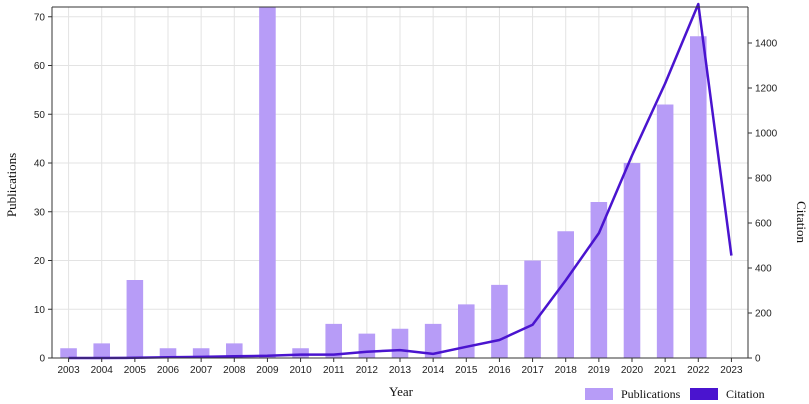  Describe the element at coordinates (40, 310) in the screenshot. I see `y-tick-10: 10` at that location.